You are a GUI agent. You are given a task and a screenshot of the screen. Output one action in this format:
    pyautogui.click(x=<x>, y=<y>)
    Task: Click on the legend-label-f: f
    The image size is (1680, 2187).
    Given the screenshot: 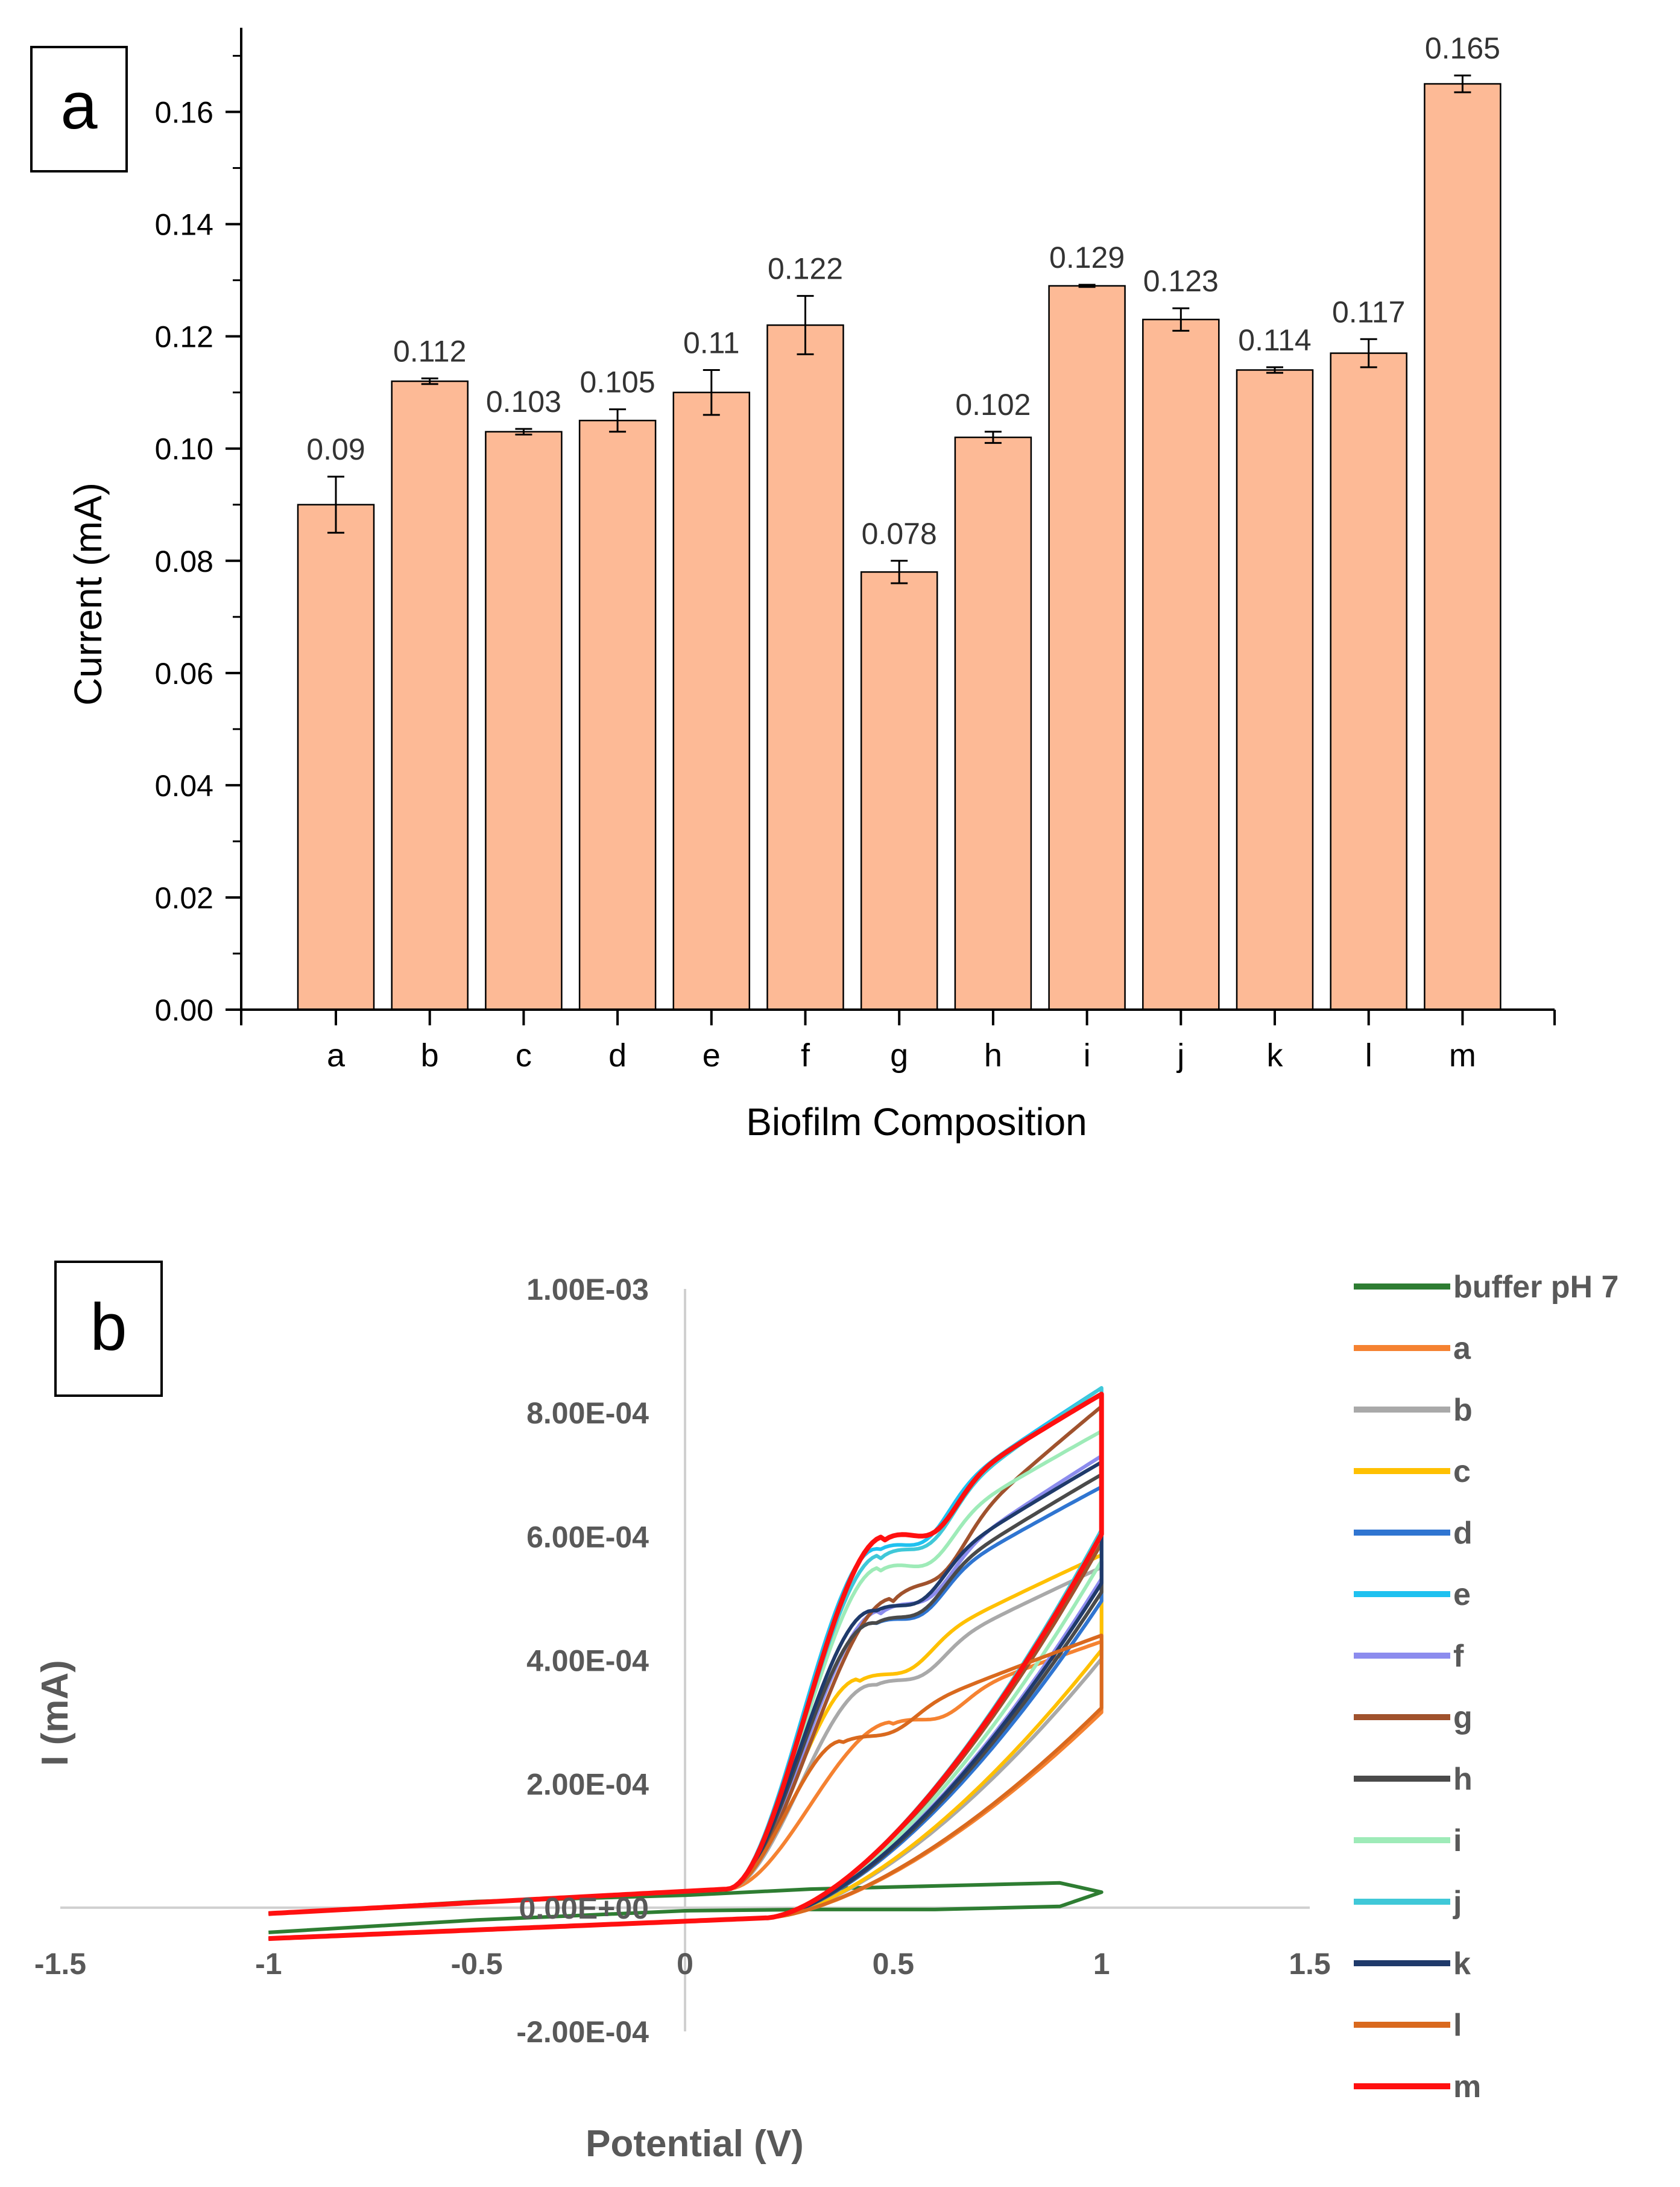 What is the action you would take?
    pyautogui.click(x=1458, y=1656)
    